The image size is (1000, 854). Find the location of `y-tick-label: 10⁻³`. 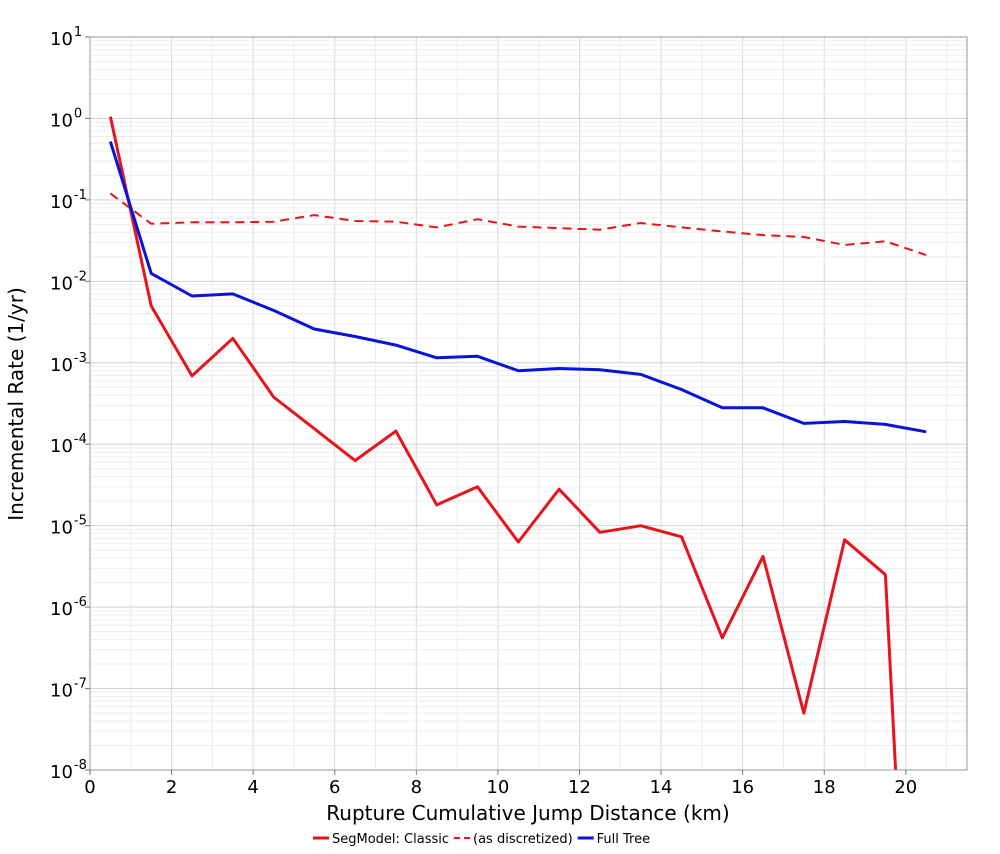

y-tick-label: 10⁻³ is located at coordinates (68, 363).